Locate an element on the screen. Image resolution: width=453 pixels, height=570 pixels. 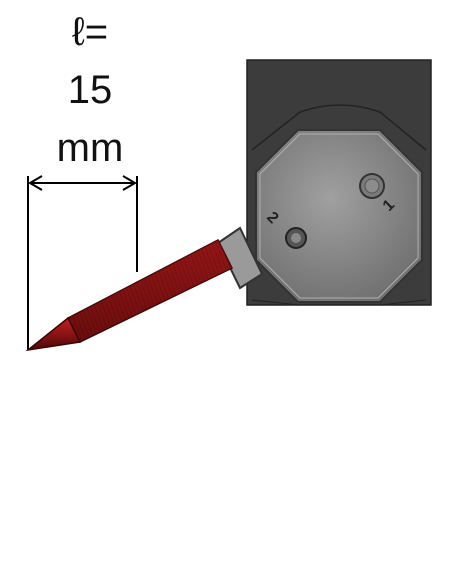
dimension-indicator is located at coordinates (82, 262).